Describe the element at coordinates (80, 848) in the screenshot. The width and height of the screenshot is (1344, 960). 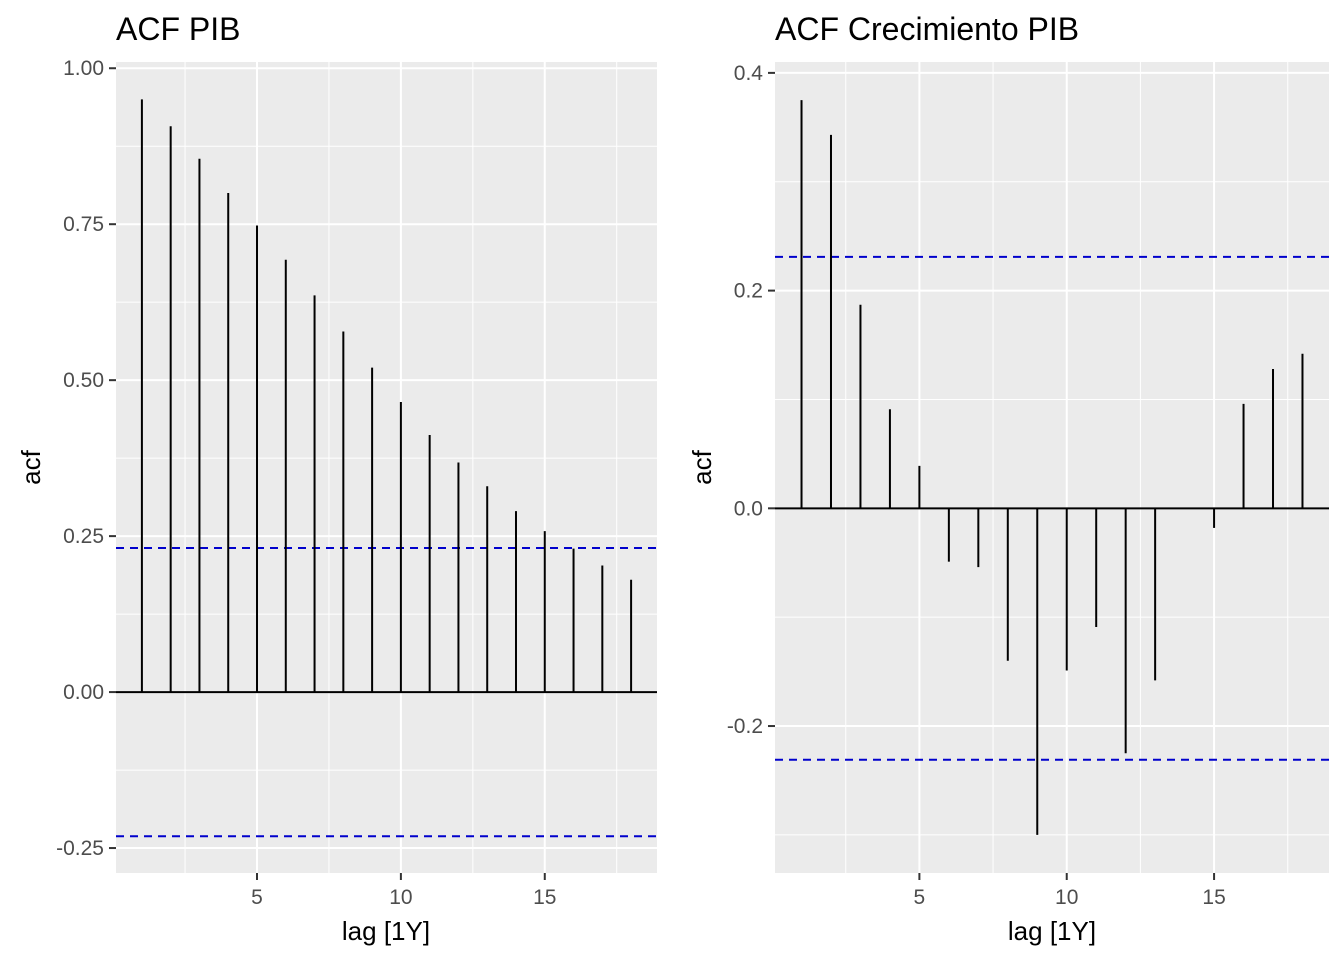
I see `y-tick-label: -0.25` at that location.